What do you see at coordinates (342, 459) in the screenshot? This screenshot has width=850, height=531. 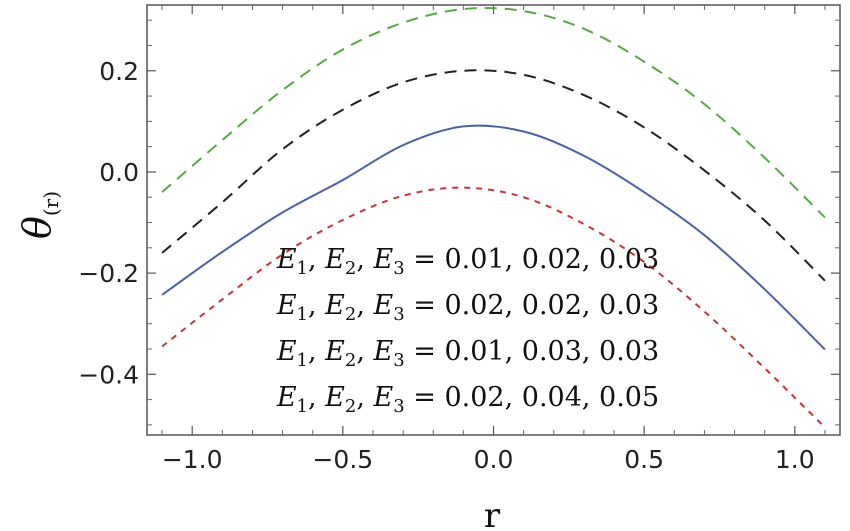 I see `x-tick-label: −0.5` at bounding box center [342, 459].